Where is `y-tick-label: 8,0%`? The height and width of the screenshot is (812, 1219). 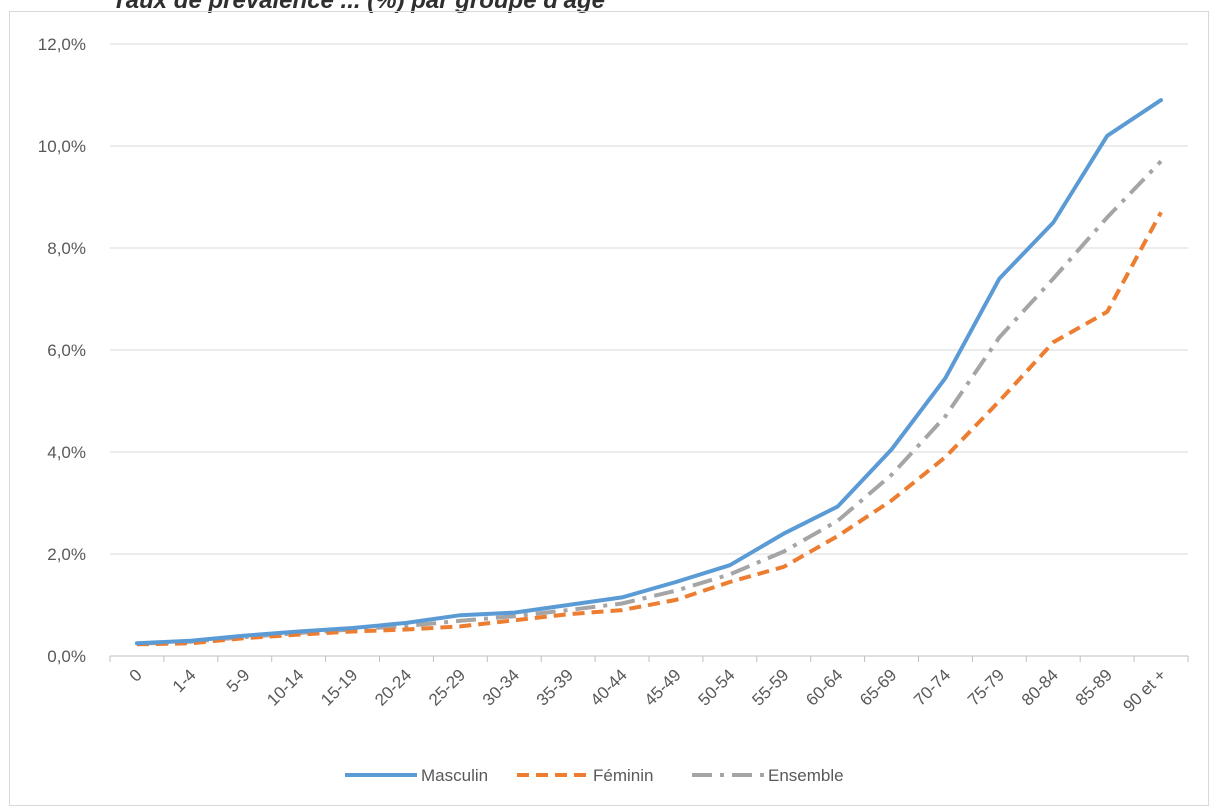 y-tick-label: 8,0% is located at coordinates (66, 248).